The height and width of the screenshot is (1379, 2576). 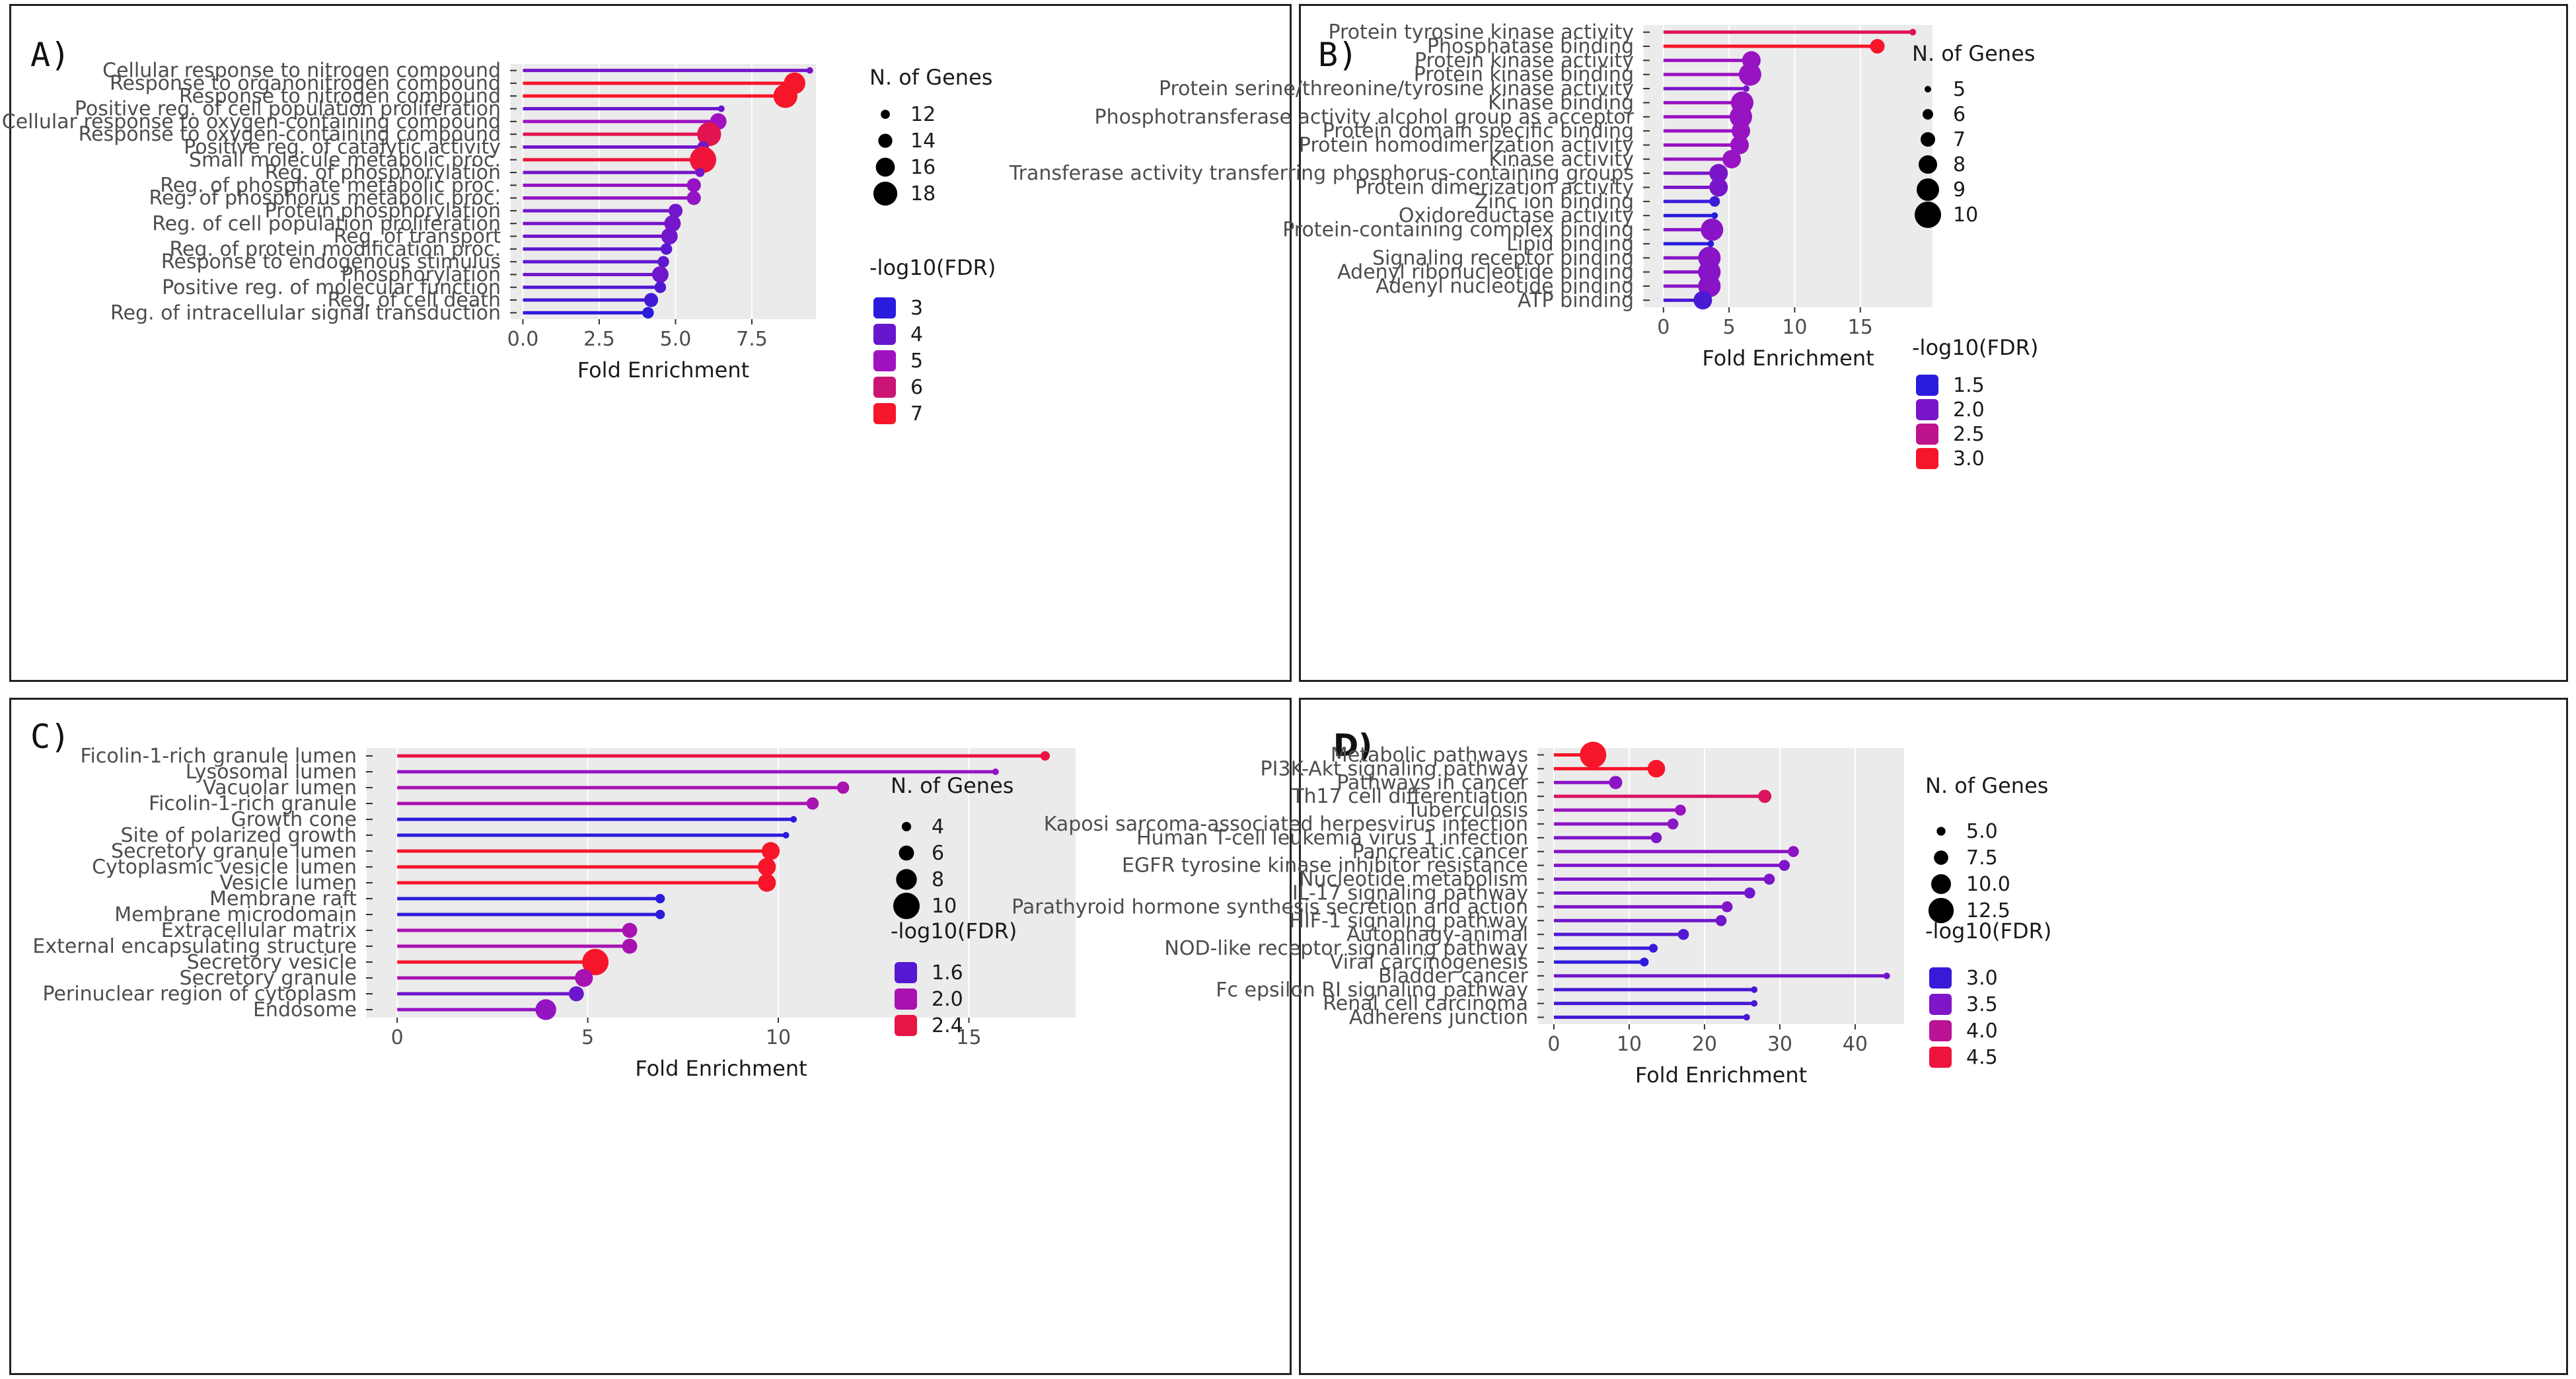 I want to click on panel-c-category-label: Ficolin-1-rich granule lumen, so click(x=219, y=756).